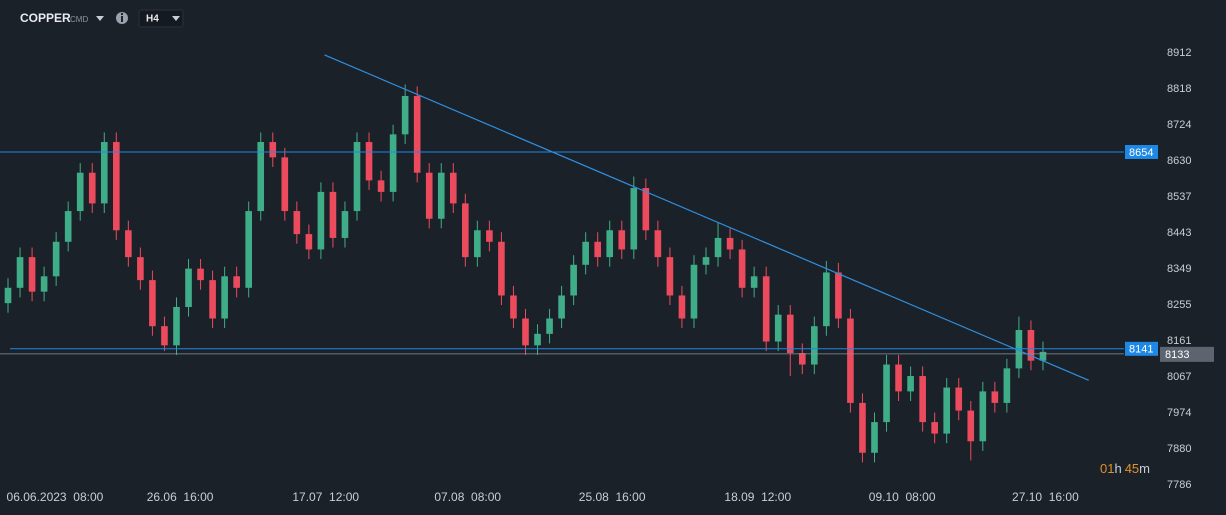  What do you see at coordinates (1179, 305) in the screenshot?
I see `y-tick-label: 8255` at bounding box center [1179, 305].